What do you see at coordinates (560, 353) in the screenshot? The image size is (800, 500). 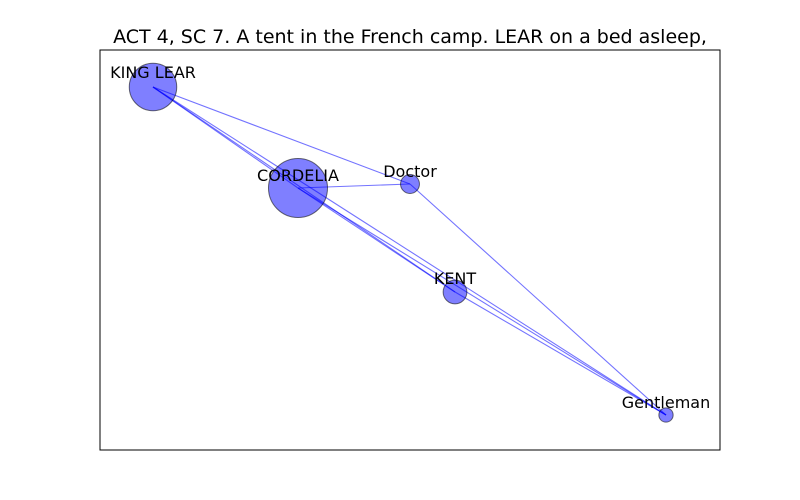 I see `edge-kent-gentleman` at bounding box center [560, 353].